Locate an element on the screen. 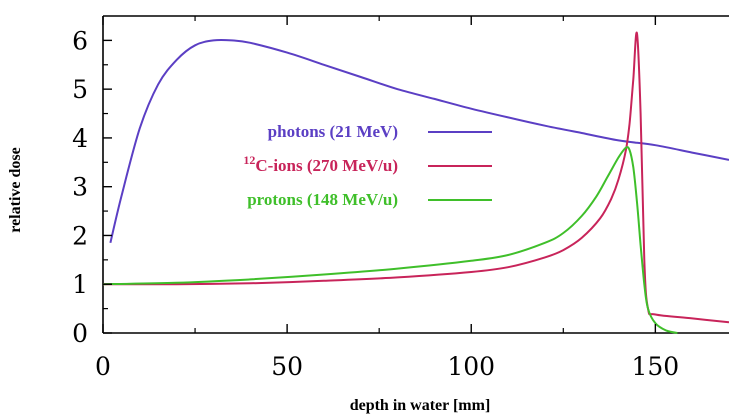 Image resolution: width=729 pixels, height=417 pixels. legend-label-2: protons (148 MeV/u) is located at coordinates (322, 199).